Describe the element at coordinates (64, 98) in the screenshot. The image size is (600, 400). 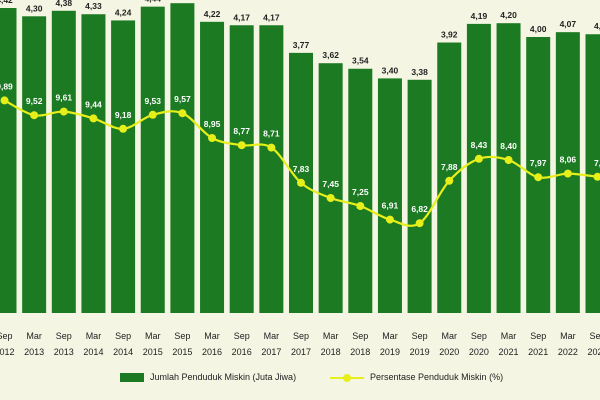
I see `percentage-value-label: 9,61` at that location.